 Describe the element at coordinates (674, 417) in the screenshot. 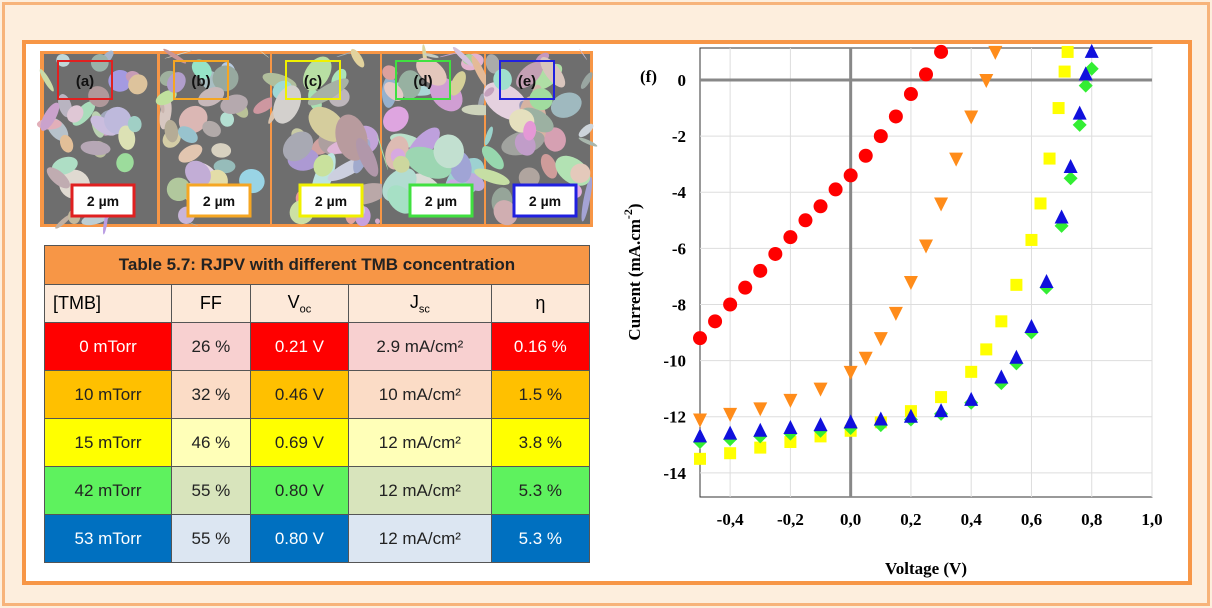

I see `y-tick-label: -12` at that location.